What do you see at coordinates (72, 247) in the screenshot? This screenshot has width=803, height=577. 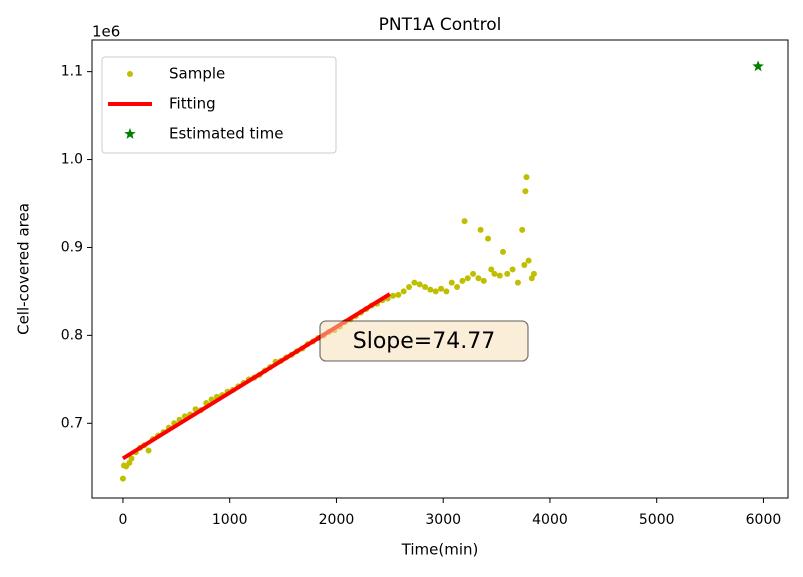 I see `y-tick-label: 0.9` at bounding box center [72, 247].